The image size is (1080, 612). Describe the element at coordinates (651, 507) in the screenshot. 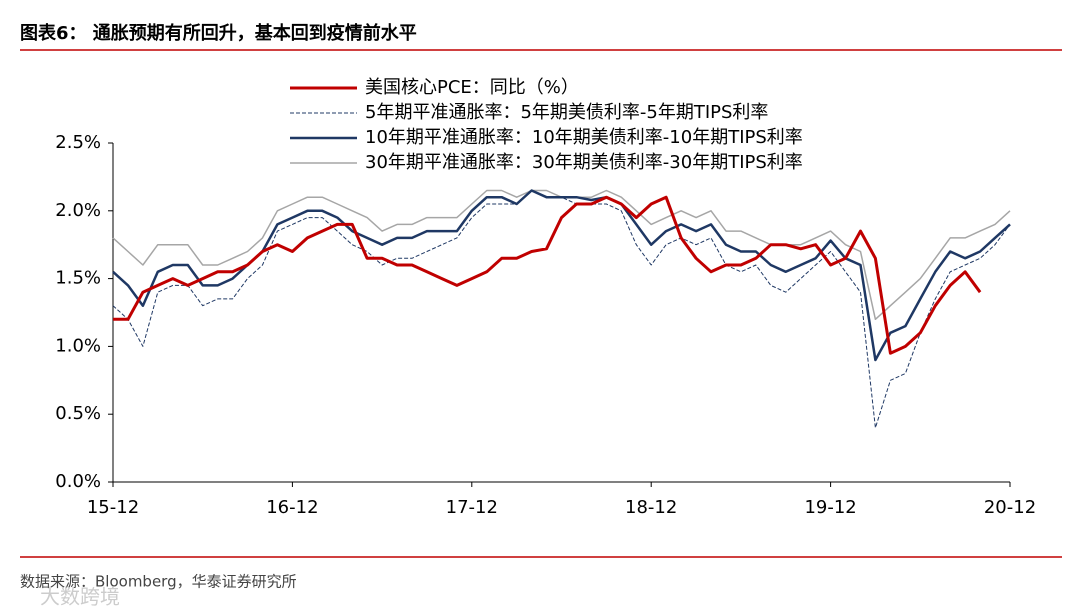

I see `x-tick-label: 18-12` at that location.